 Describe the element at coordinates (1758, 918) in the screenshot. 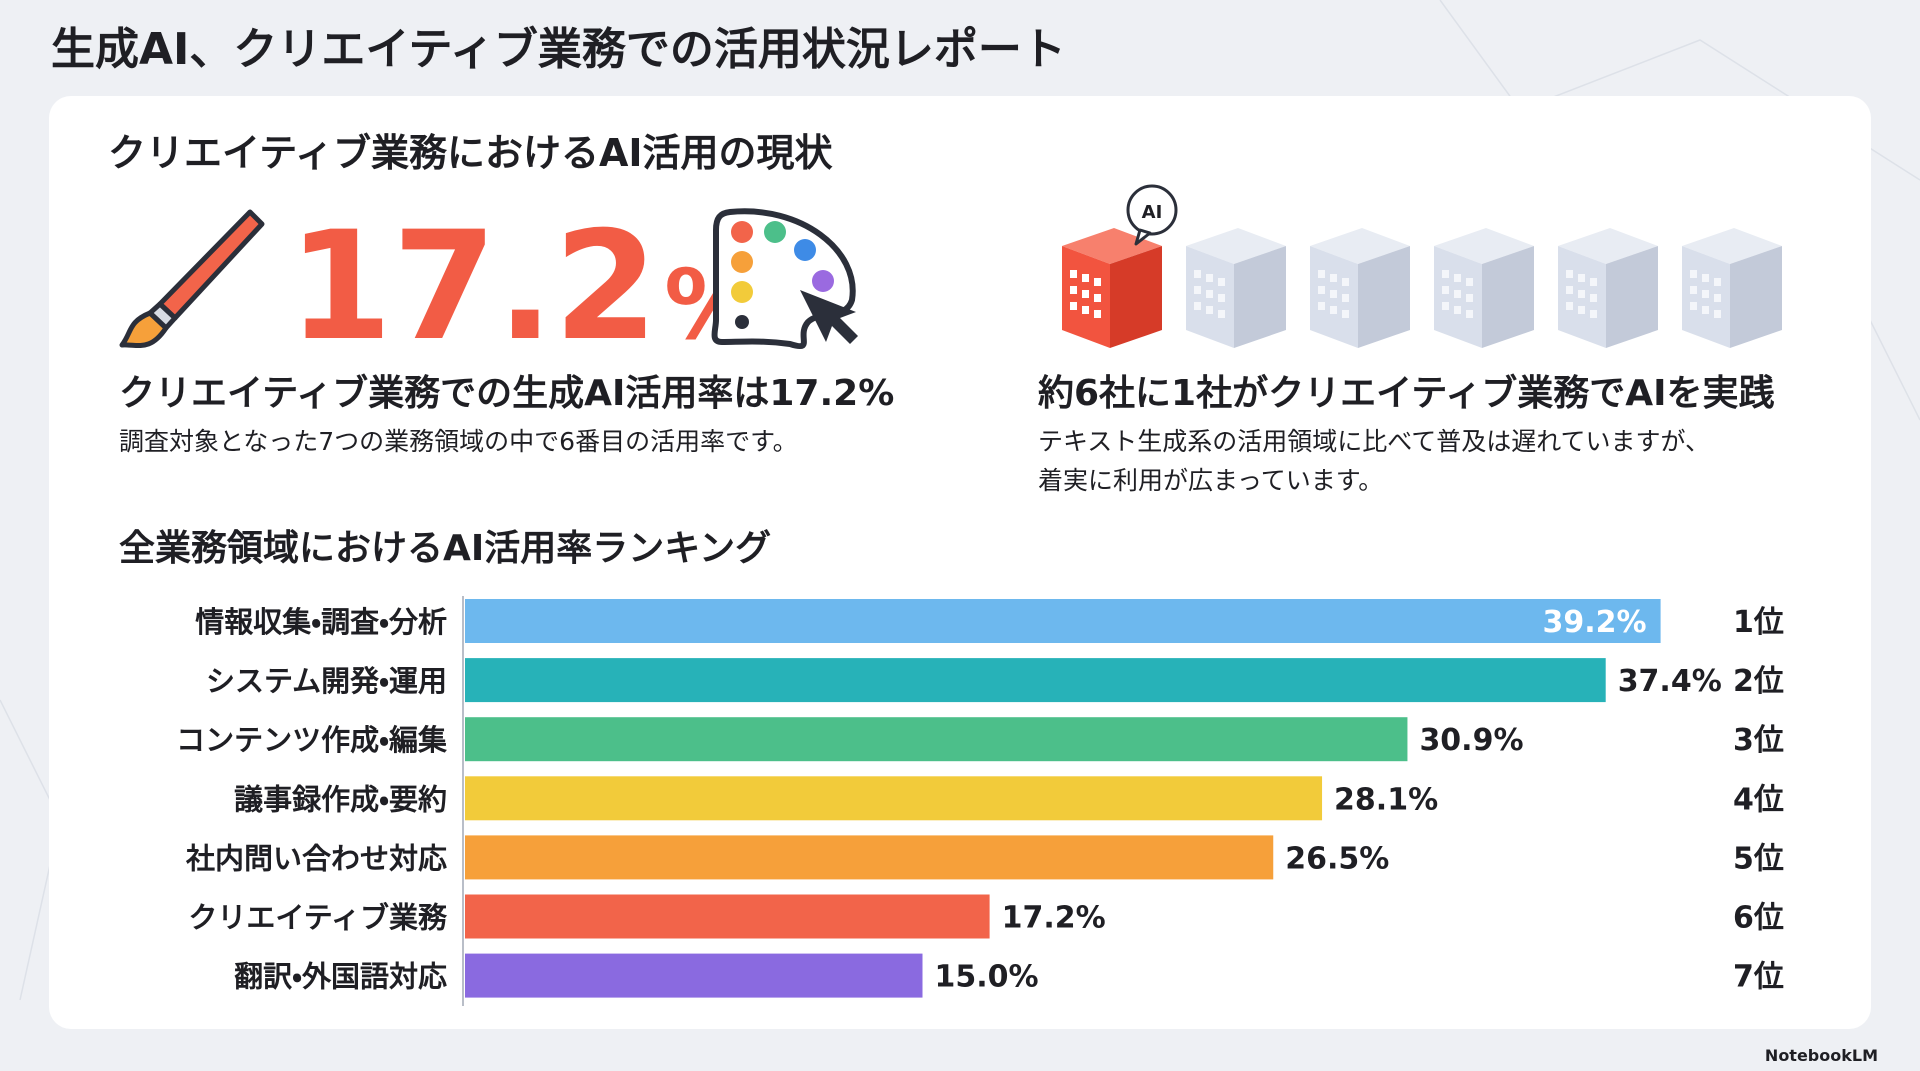

I see `rank-label: 6位` at that location.